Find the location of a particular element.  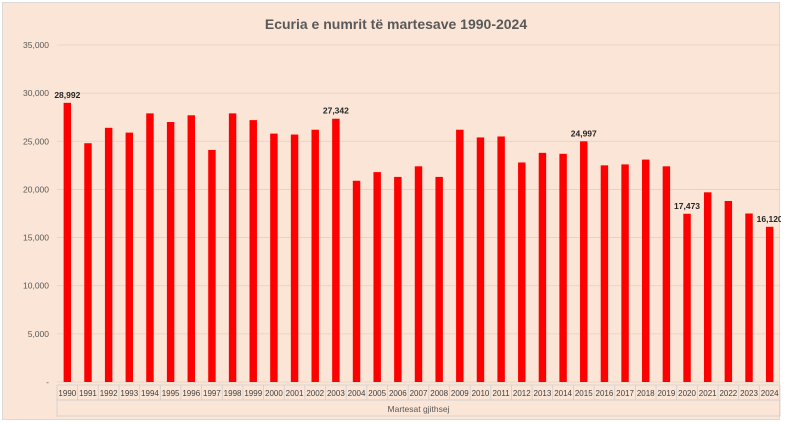

data-label-1990: 28,992 is located at coordinates (67, 95).